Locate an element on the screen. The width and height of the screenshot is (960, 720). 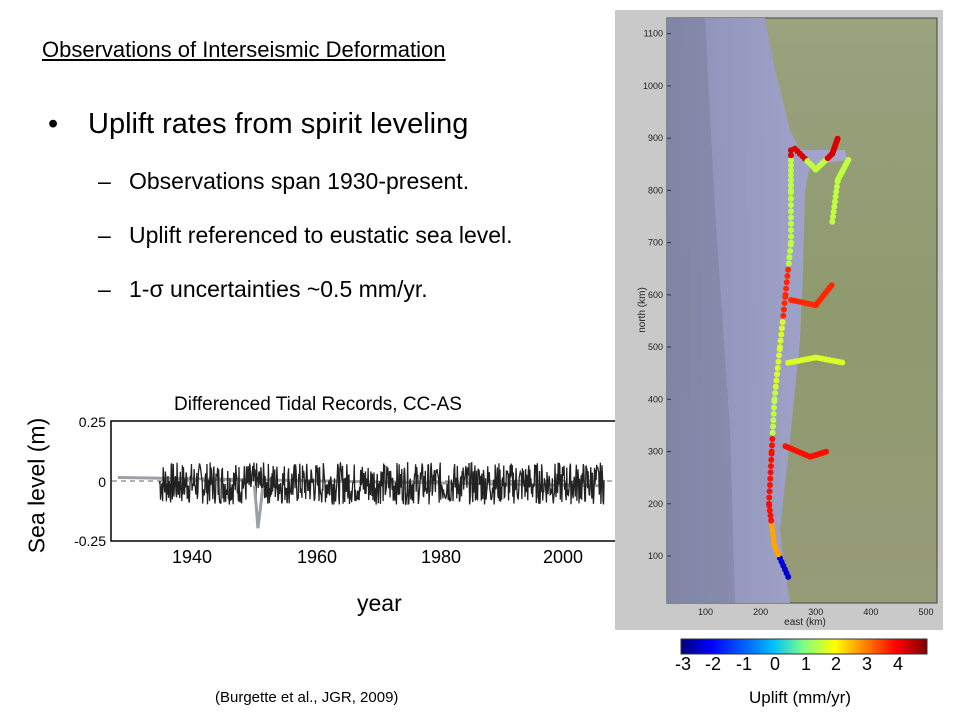
colorbar-gradient is located at coordinates (804, 646).